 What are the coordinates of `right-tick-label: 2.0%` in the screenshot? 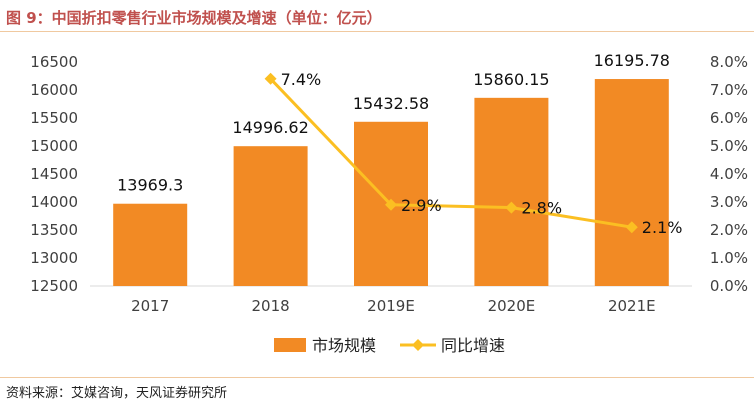 It's located at (729, 230).